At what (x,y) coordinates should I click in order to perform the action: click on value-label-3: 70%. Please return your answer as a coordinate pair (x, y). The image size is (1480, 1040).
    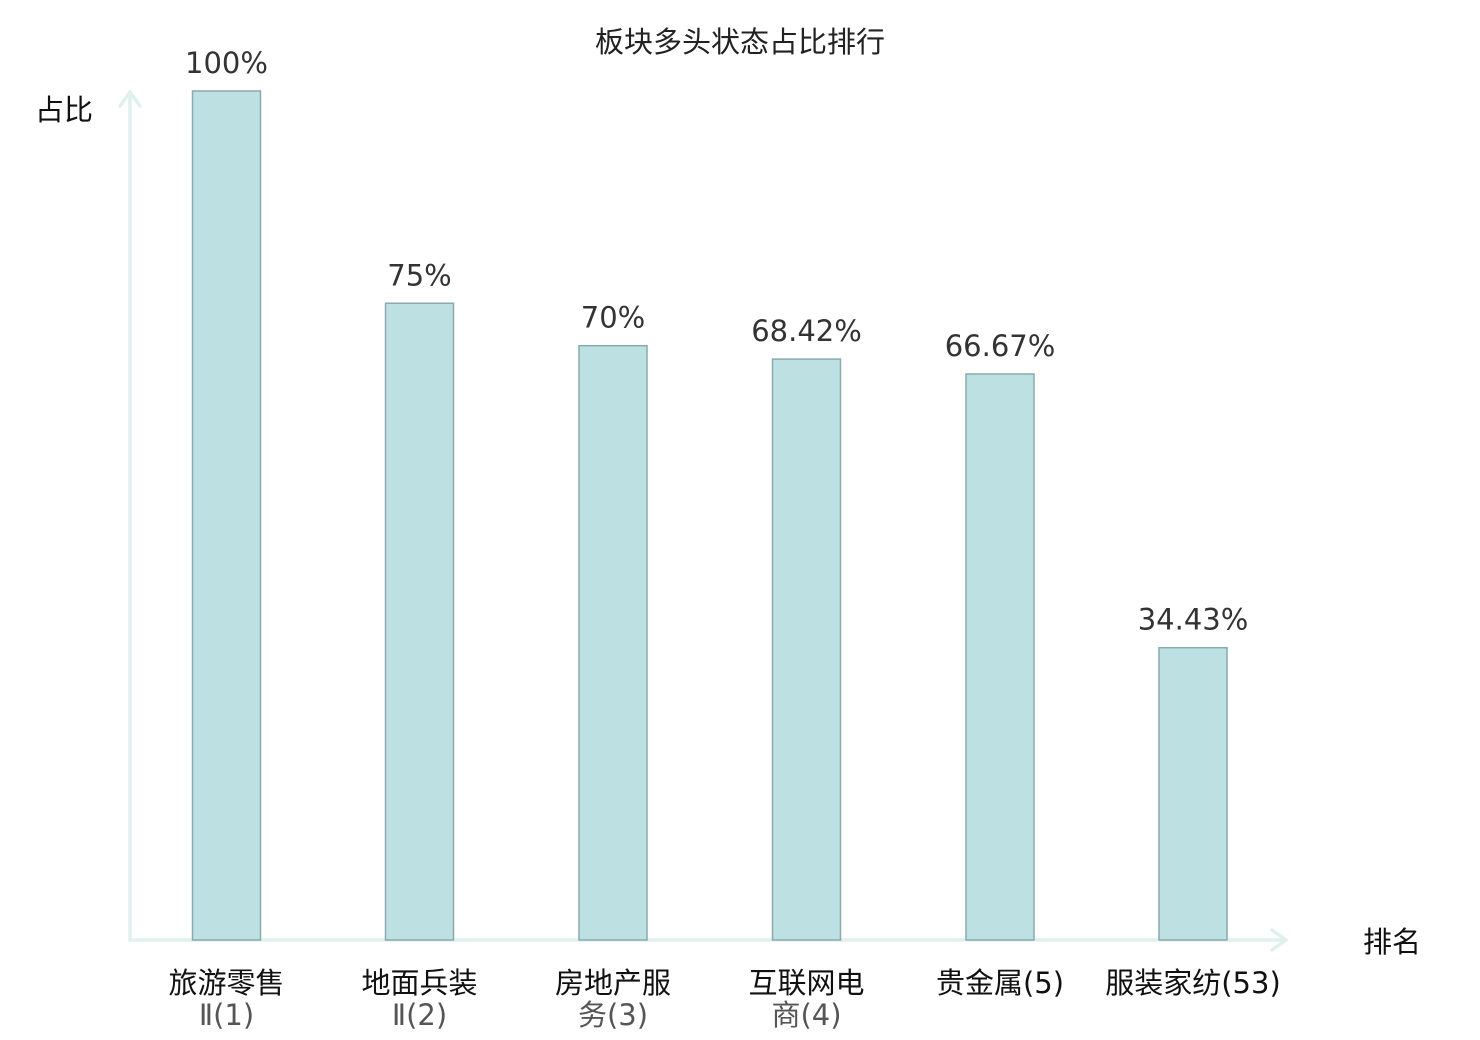
    Looking at the image, I should click on (613, 318).